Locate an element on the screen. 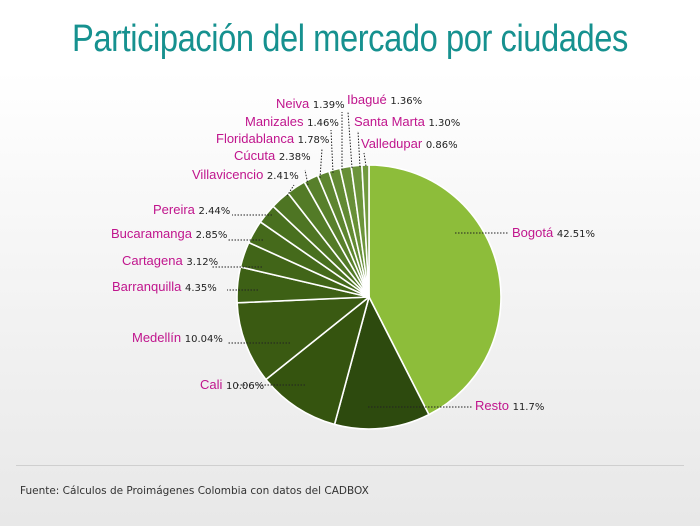 The height and width of the screenshot is (526, 700). slice-label-value: 1.36% is located at coordinates (406, 101).